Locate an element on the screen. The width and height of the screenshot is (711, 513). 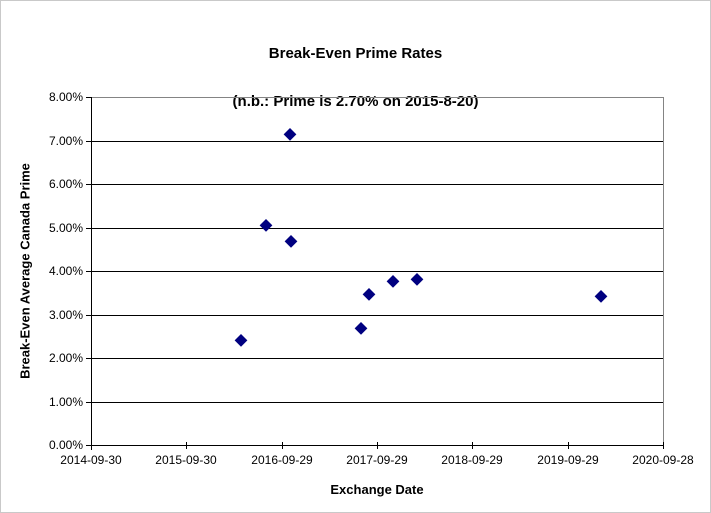
x-tick-label: 2015-09-30 is located at coordinates (186, 460).